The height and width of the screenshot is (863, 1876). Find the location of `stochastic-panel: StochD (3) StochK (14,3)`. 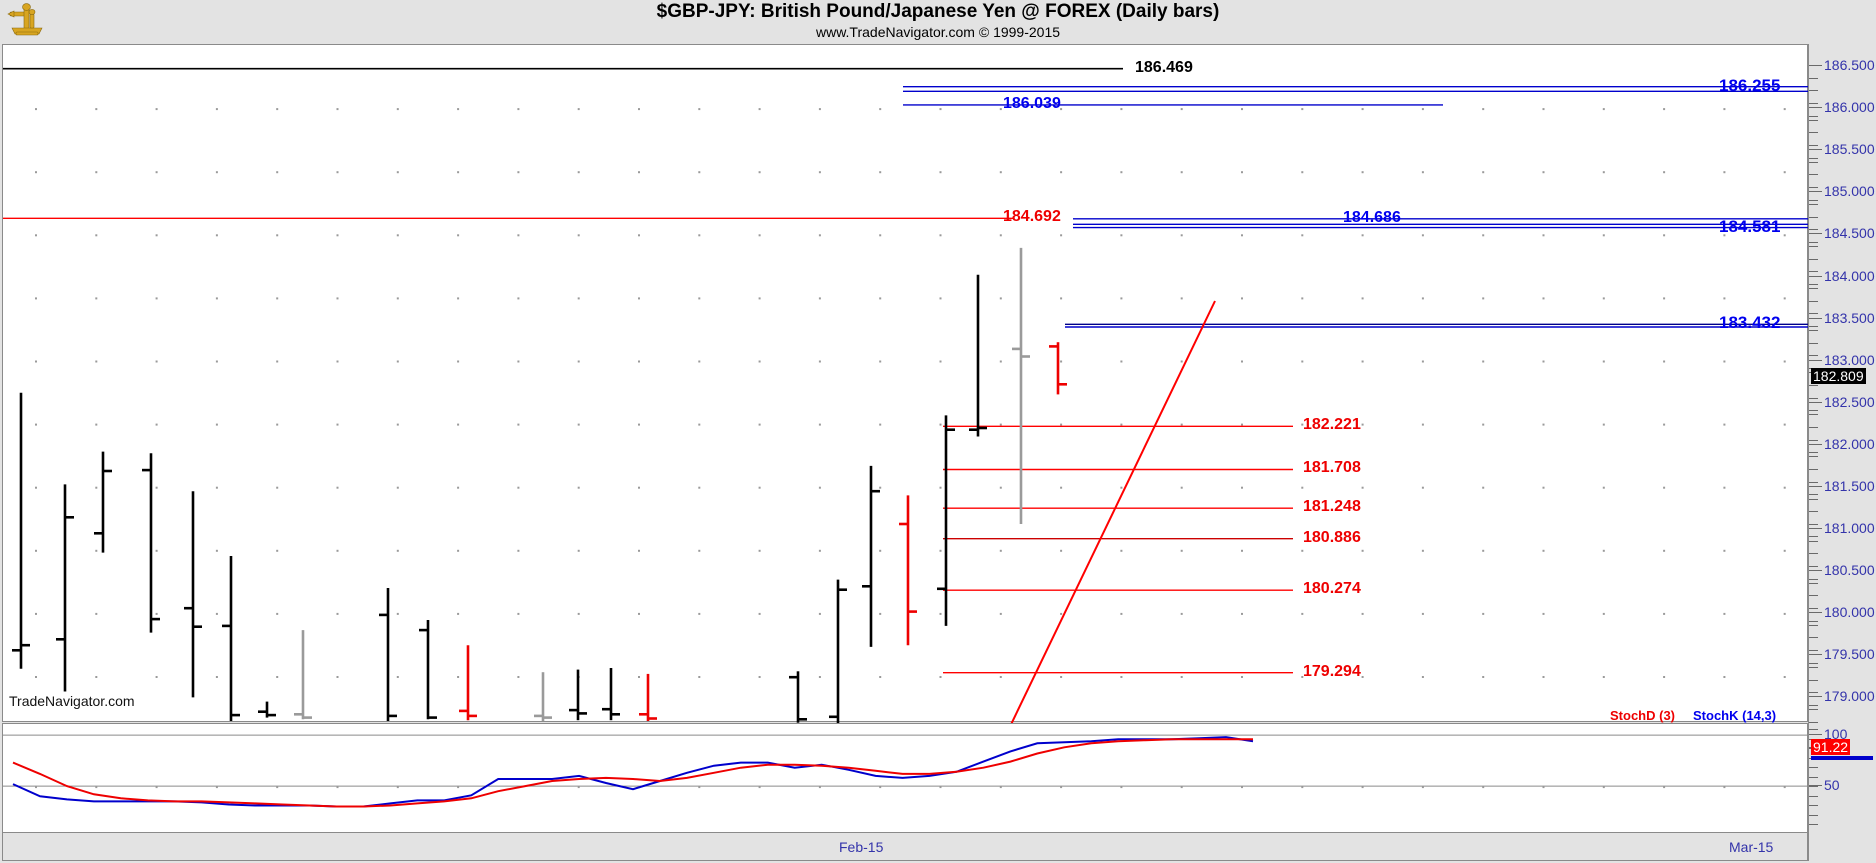

stochastic-panel: StochD (3) StochK (14,3) is located at coordinates (905, 770).